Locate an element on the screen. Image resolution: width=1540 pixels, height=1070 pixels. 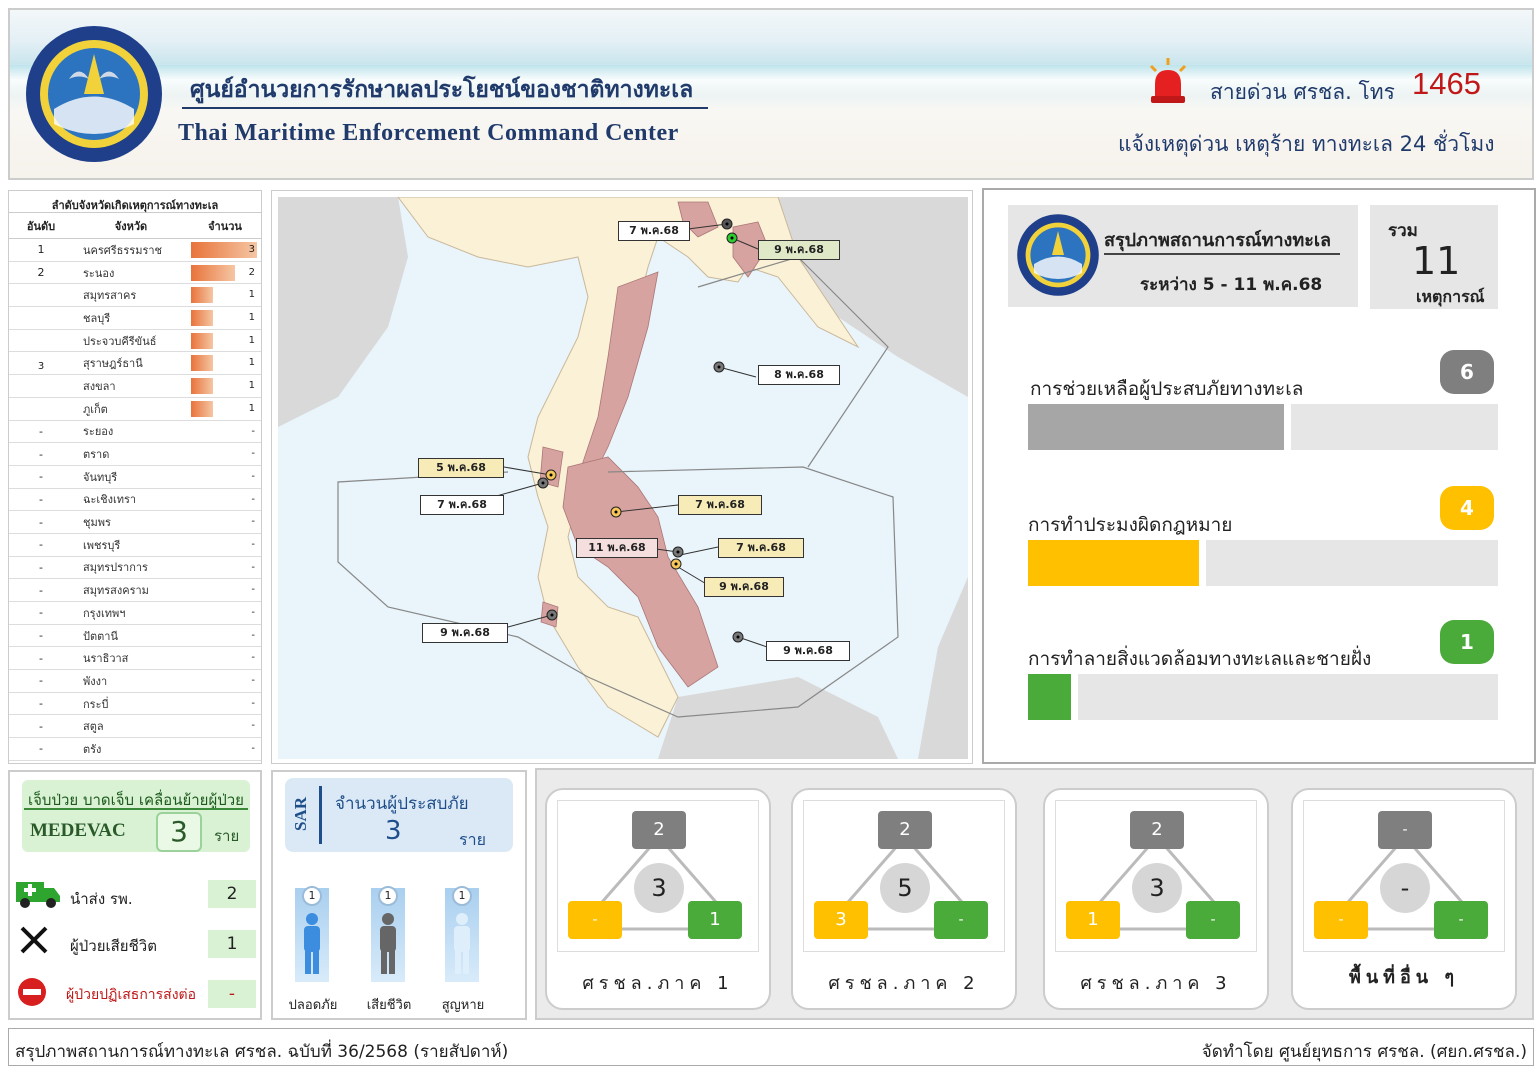
agency-logo is located at coordinates (94, 94).